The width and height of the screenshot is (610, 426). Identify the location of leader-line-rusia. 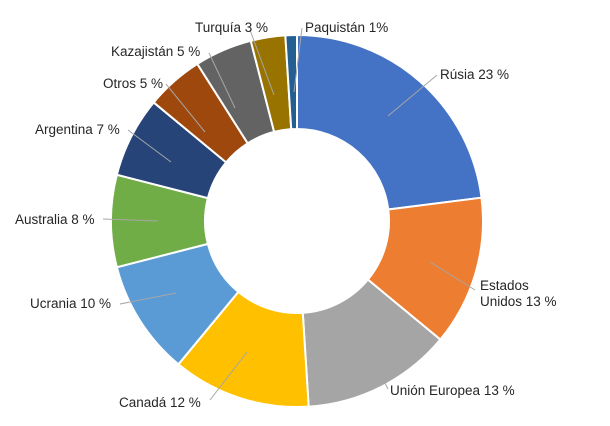
(412, 95).